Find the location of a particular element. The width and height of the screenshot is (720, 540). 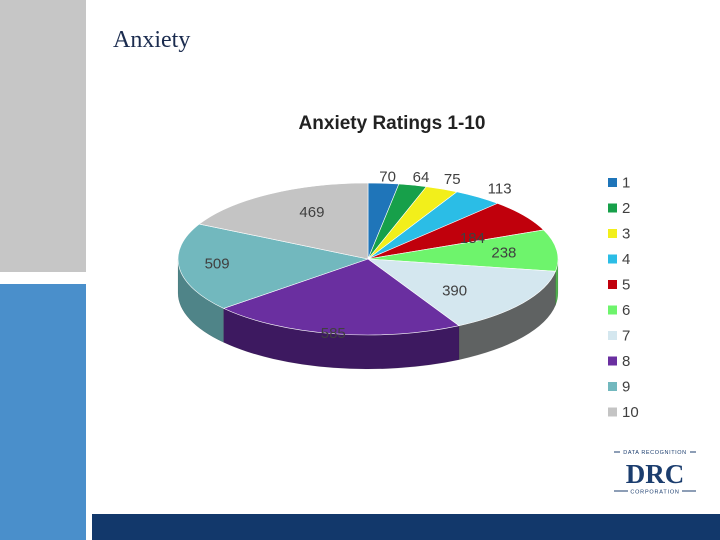

data-label-3: 75 is located at coordinates (452, 179).